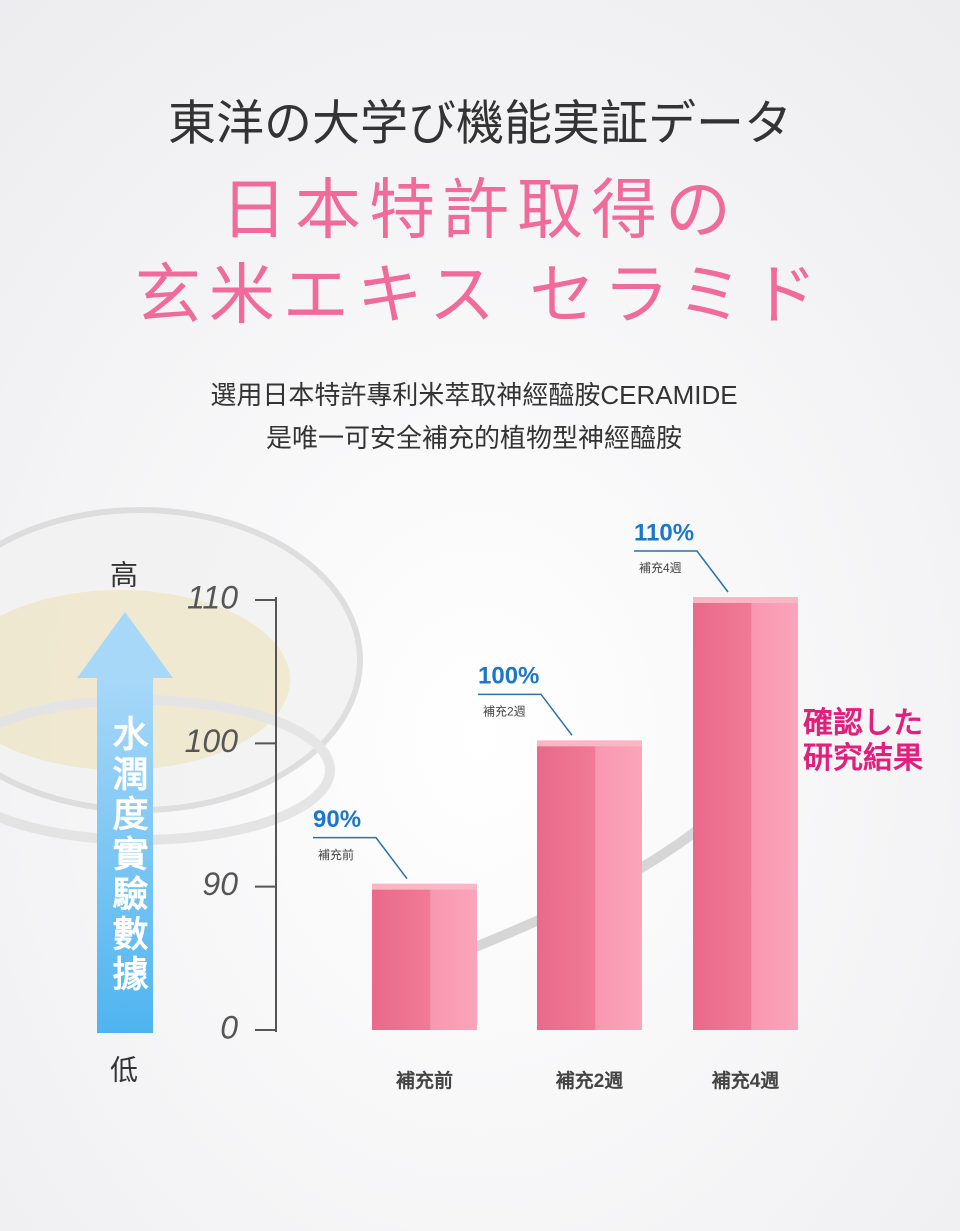 The image size is (960, 1231). Describe the element at coordinates (212, 741) in the screenshot. I see `y-tick-label: 100` at that location.